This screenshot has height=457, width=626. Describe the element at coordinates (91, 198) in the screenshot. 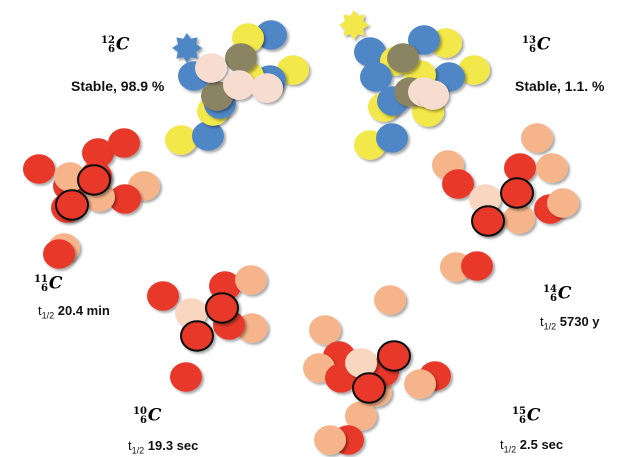

I see `nucleus-c11` at that location.